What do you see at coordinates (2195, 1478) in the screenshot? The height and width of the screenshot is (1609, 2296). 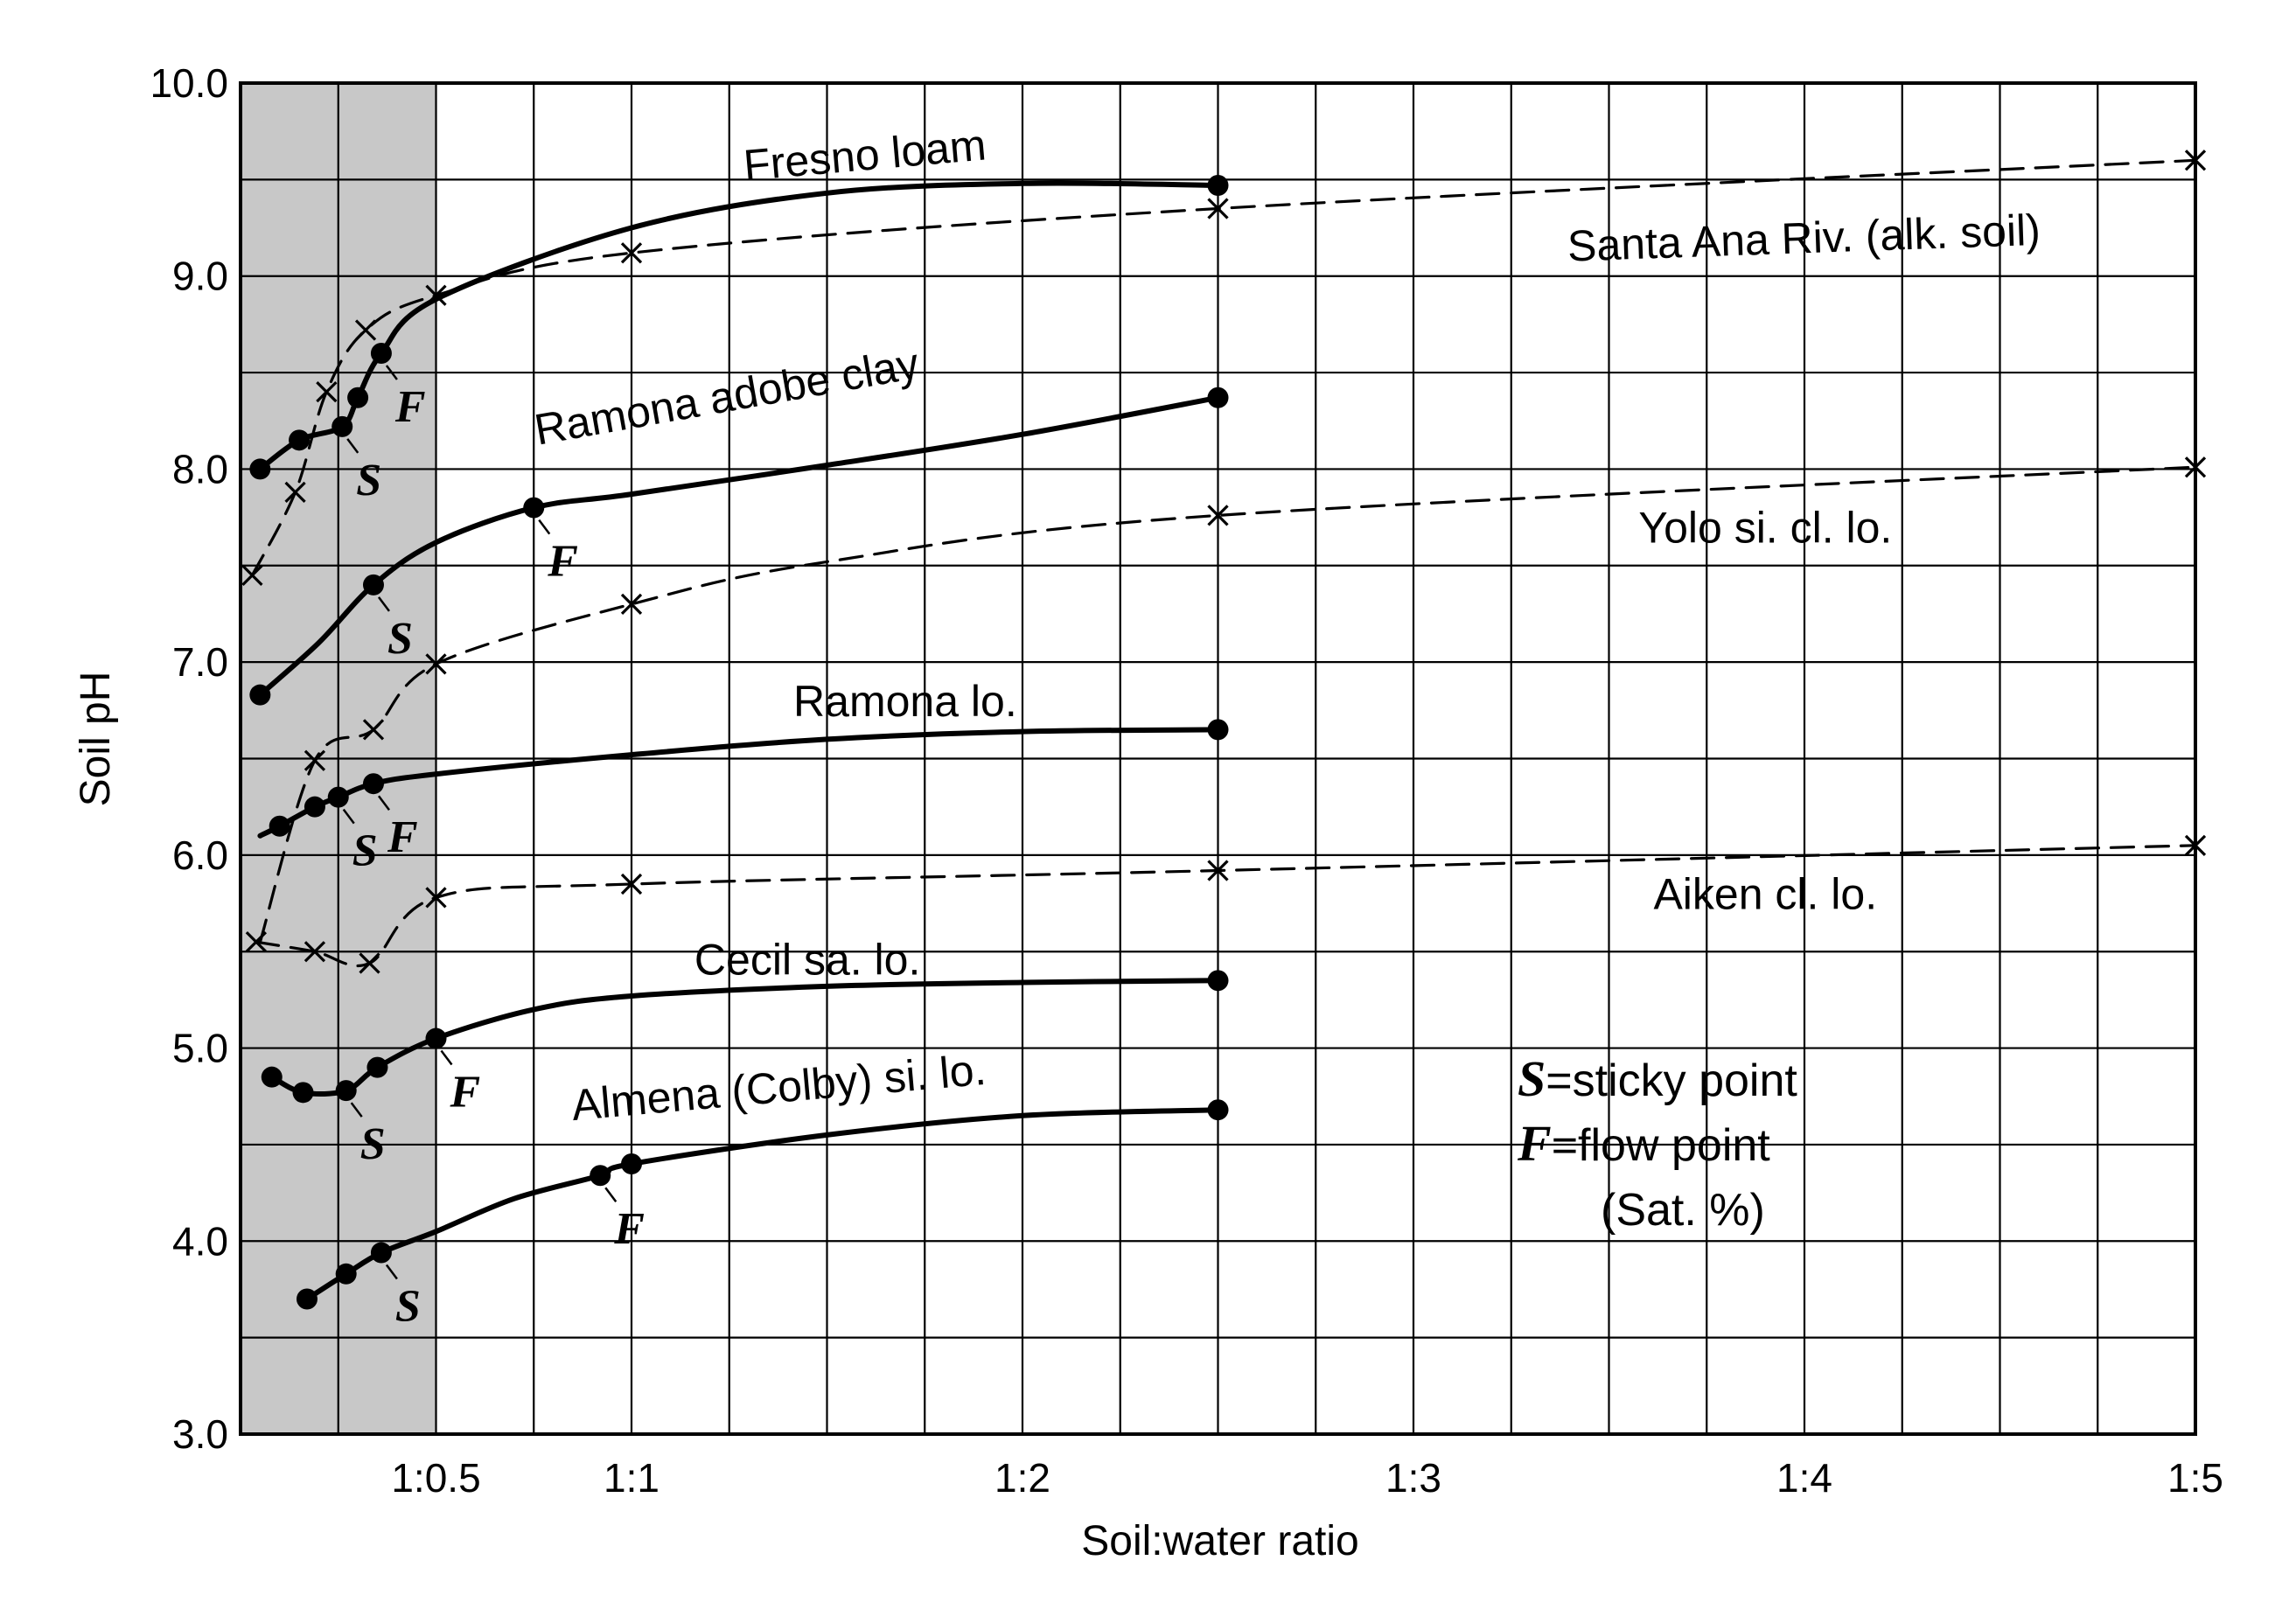 I see `x-tick-label: 1:5` at bounding box center [2195, 1478].